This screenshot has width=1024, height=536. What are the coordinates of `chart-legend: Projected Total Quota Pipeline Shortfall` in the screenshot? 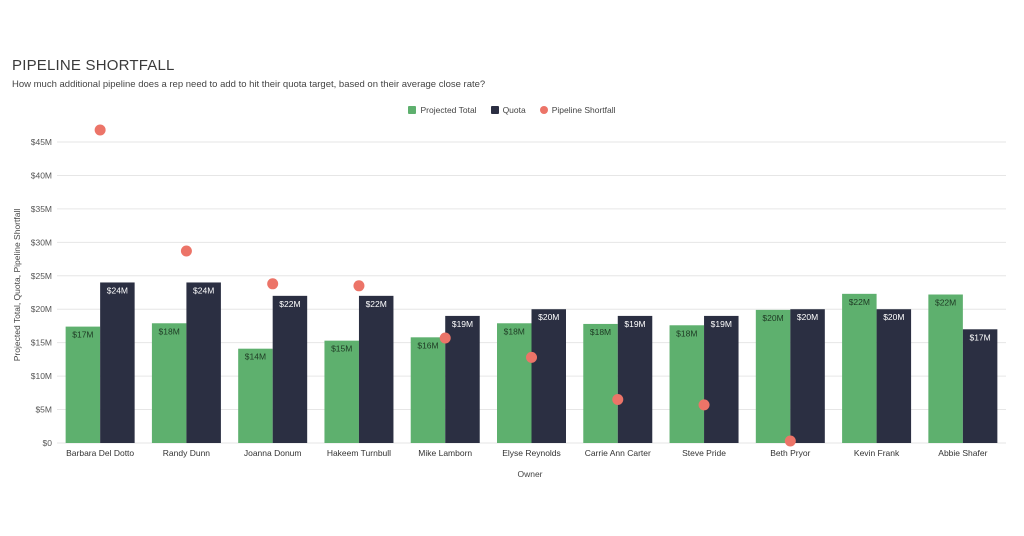 It's located at (512, 110).